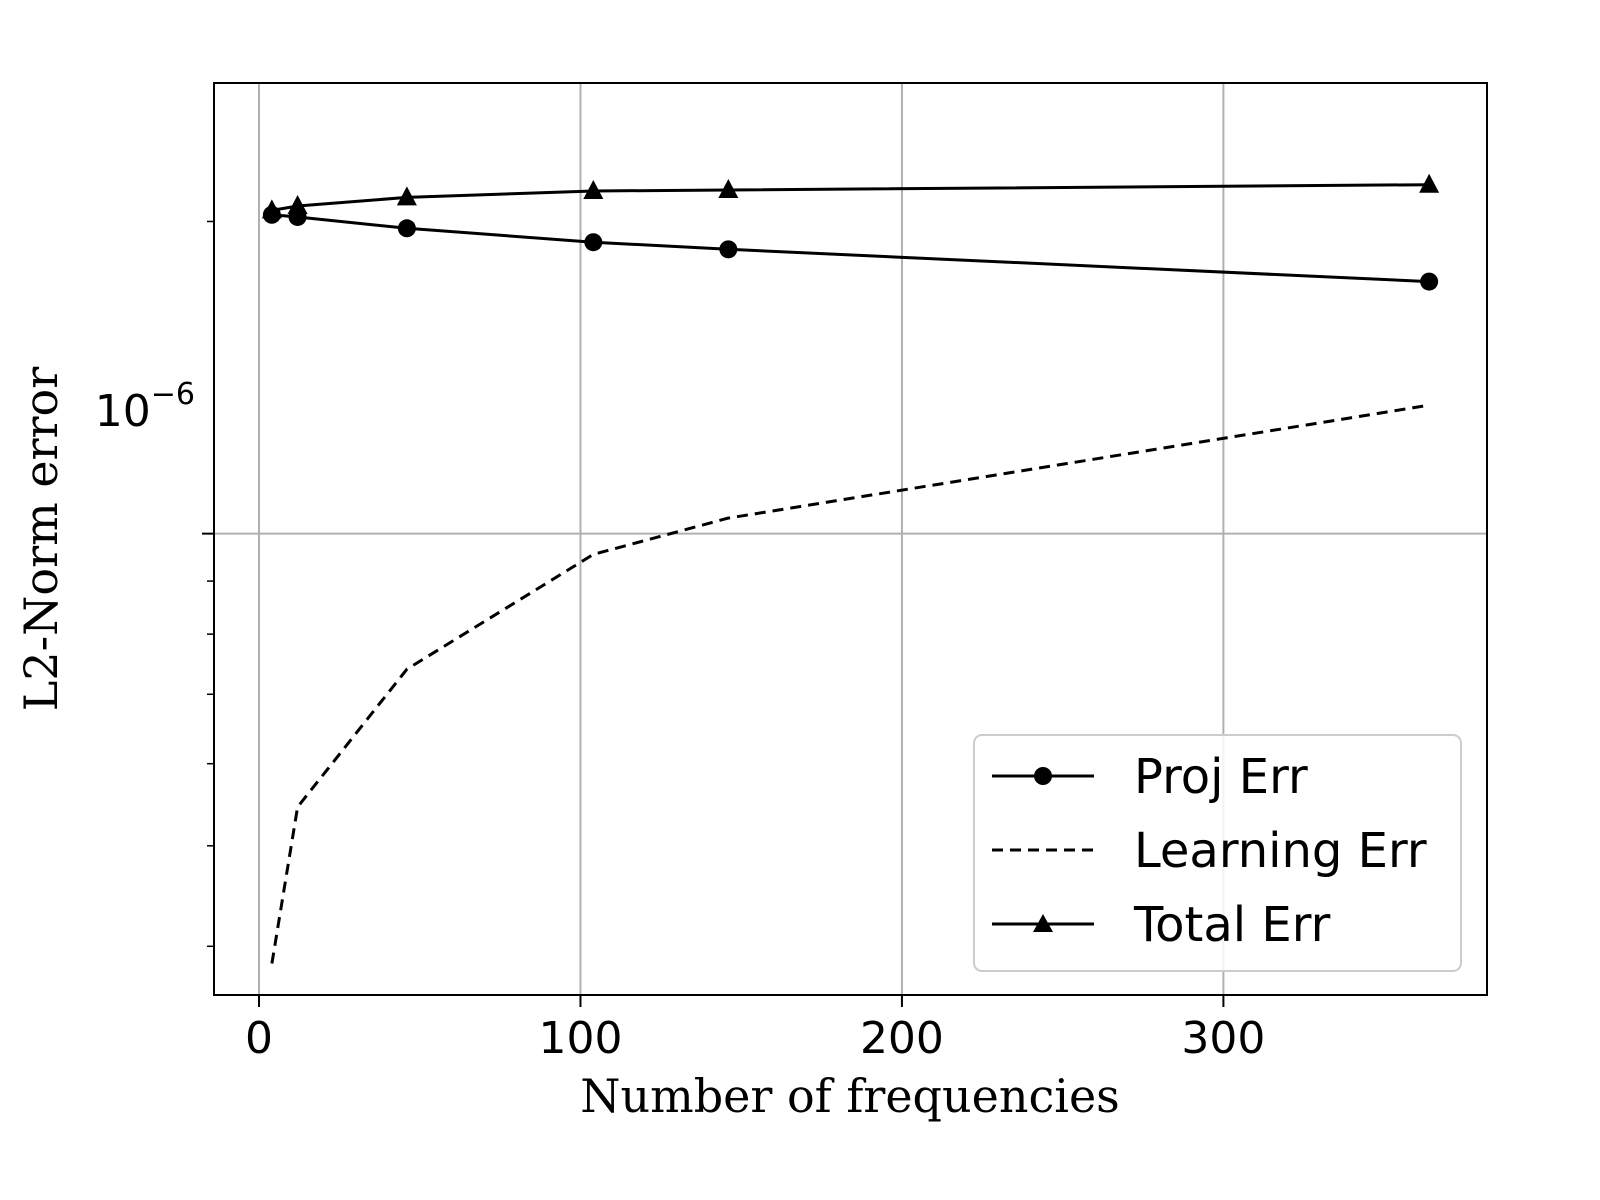  I want to click on legend-label-learning-err: Learning Err, so click(1280, 851).